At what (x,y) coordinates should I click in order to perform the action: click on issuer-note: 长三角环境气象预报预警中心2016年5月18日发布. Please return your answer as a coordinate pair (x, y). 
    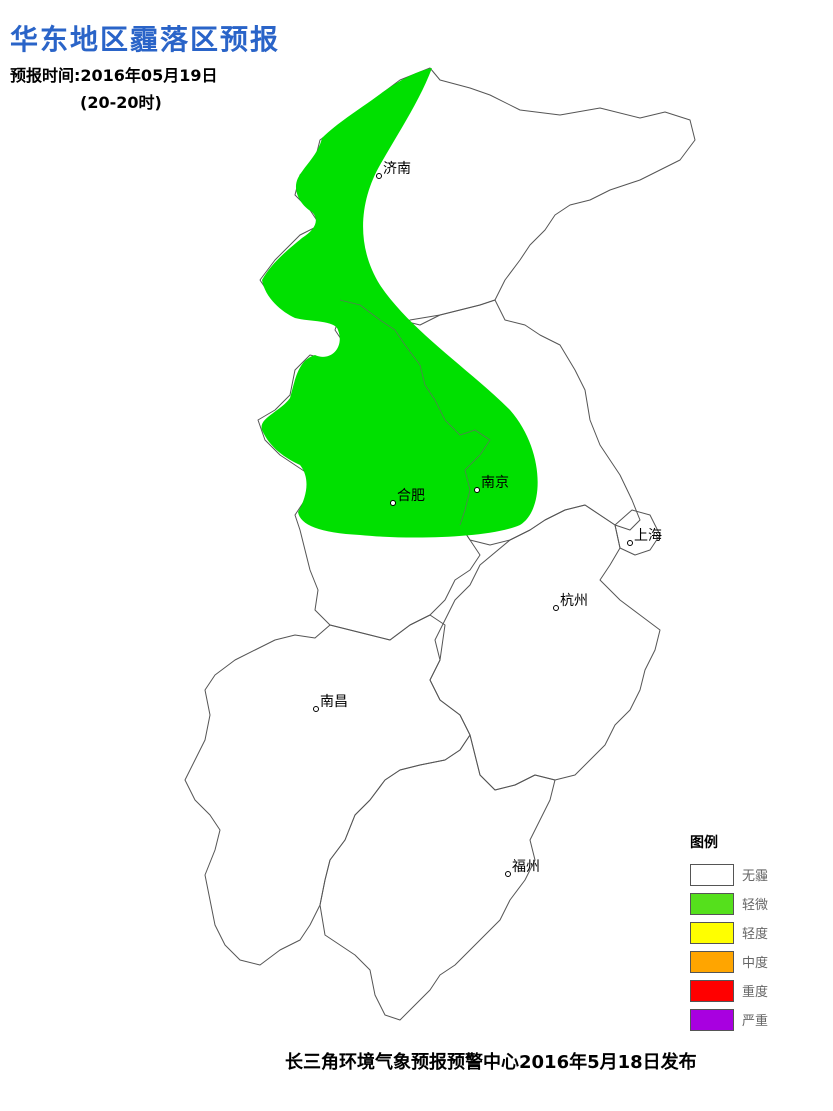
    Looking at the image, I should click on (491, 1062).